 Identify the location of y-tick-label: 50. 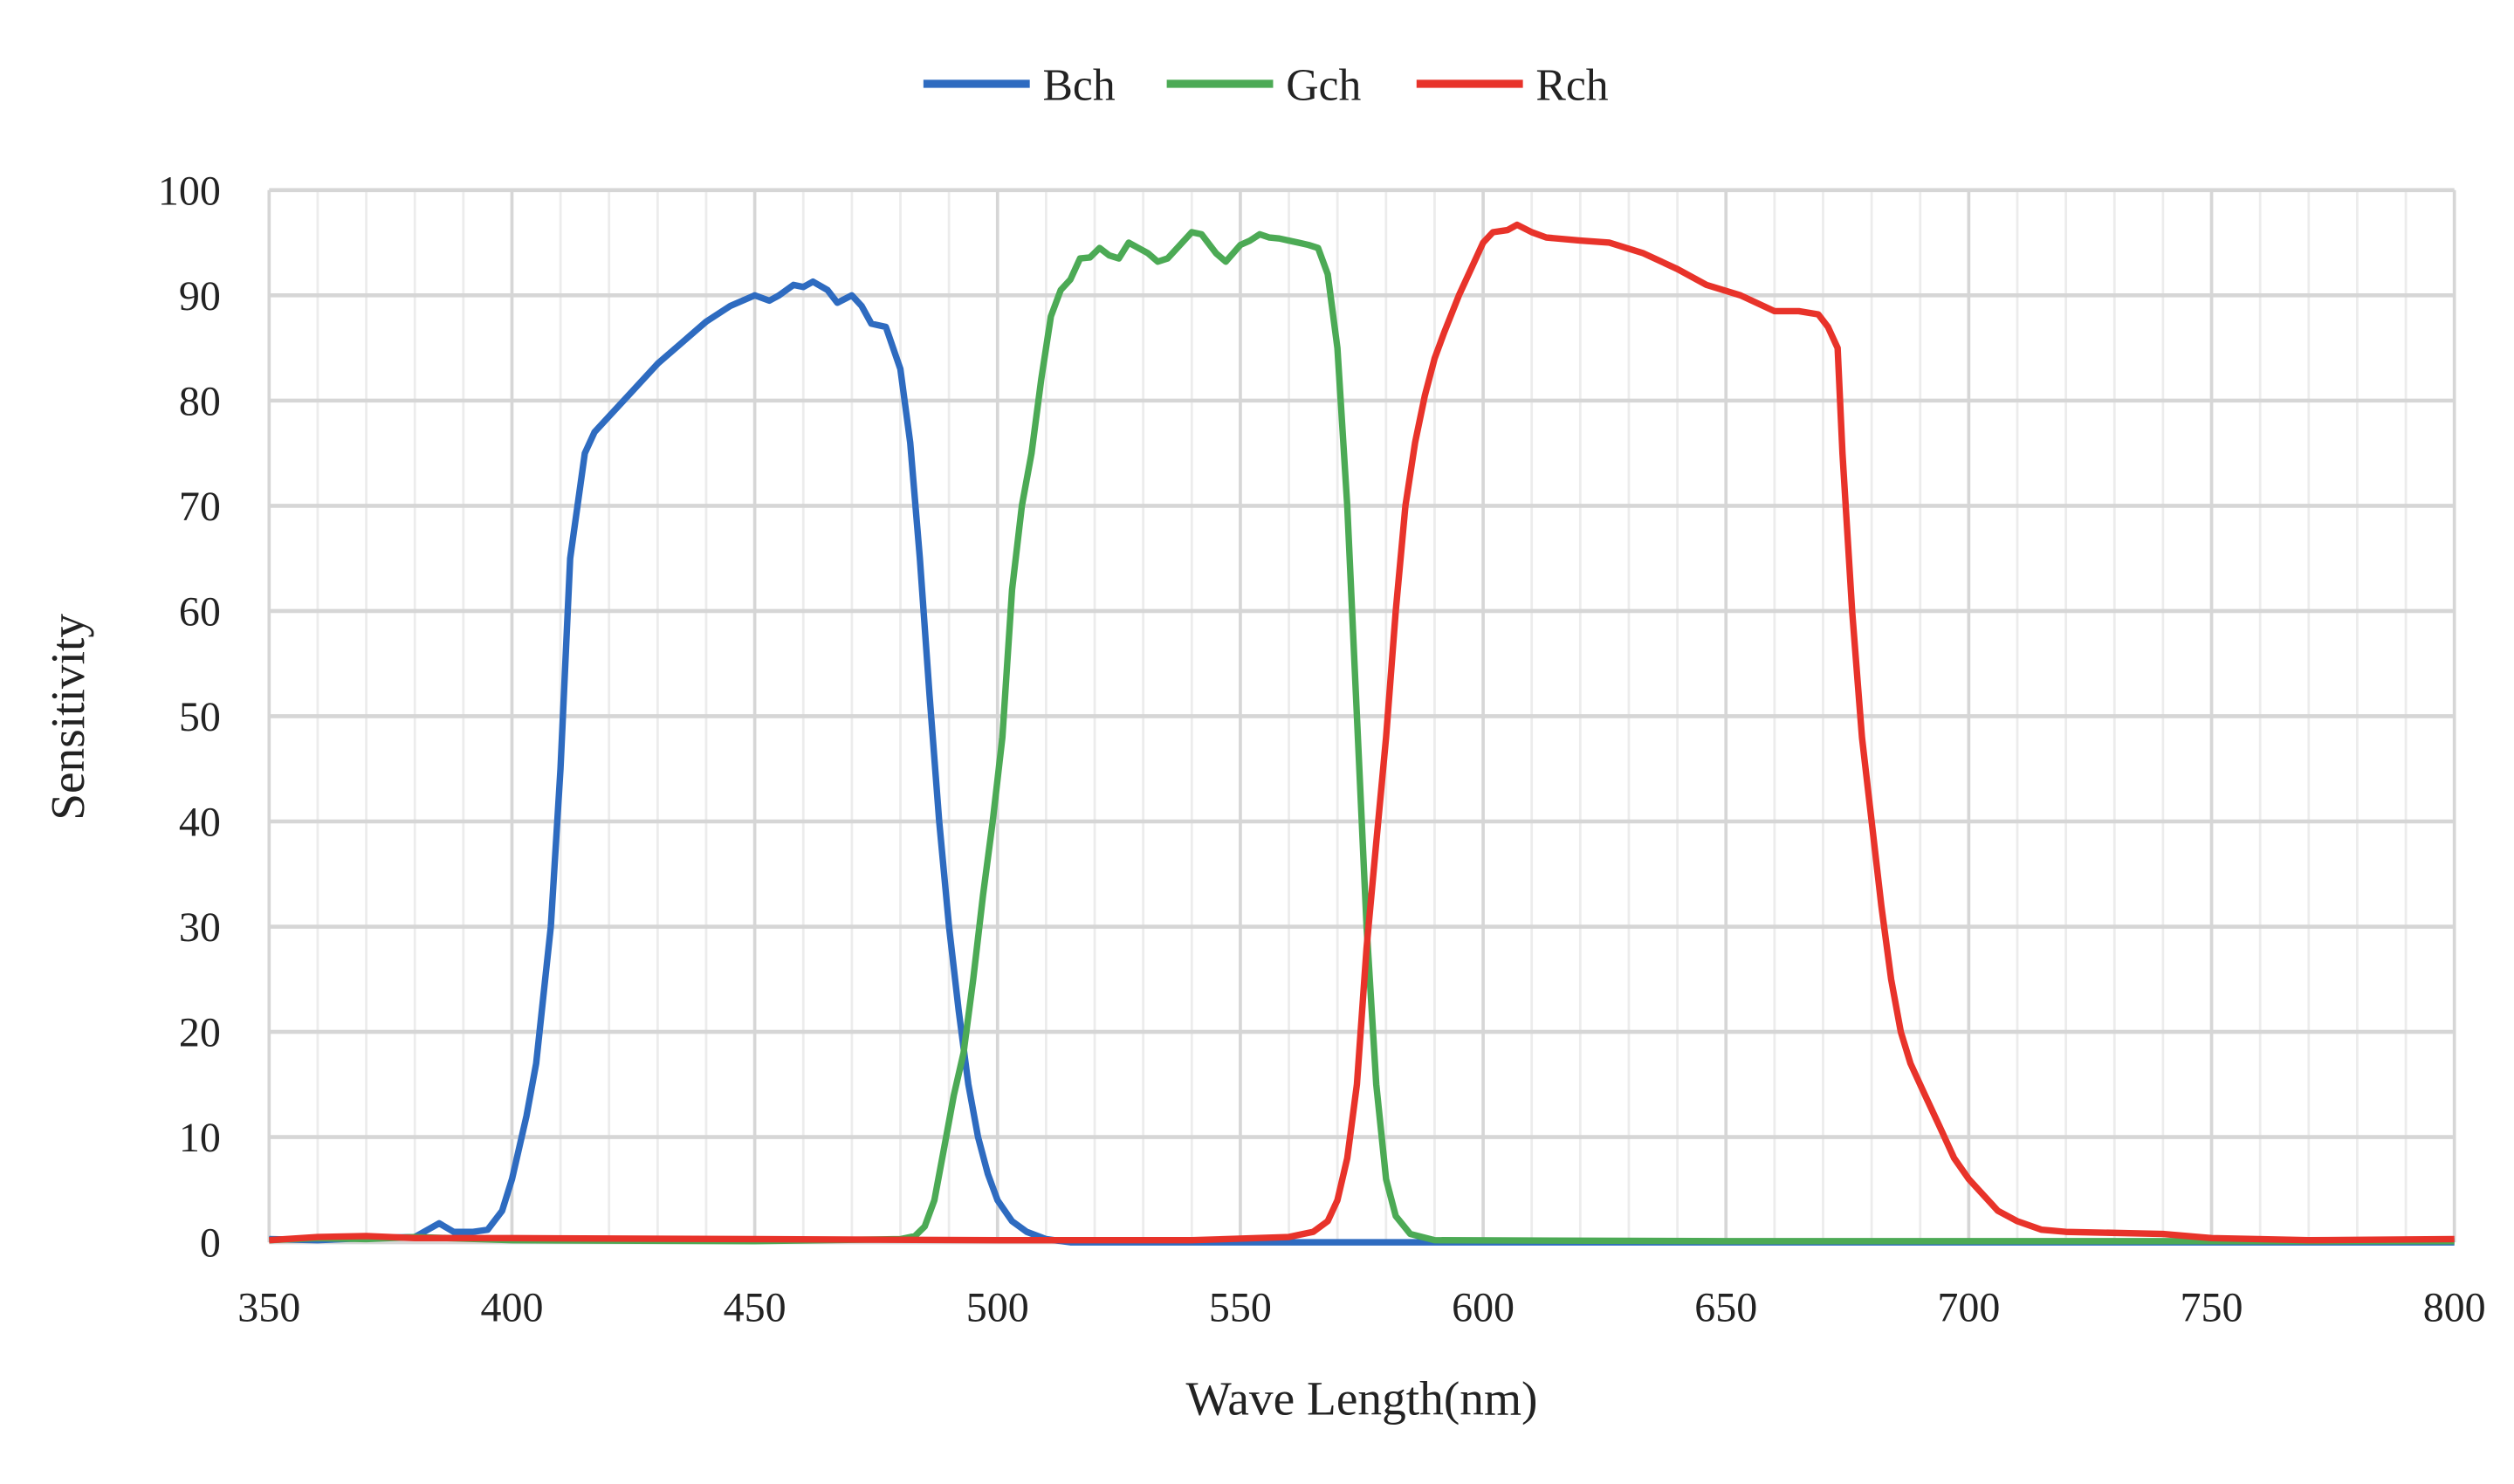
(200, 717).